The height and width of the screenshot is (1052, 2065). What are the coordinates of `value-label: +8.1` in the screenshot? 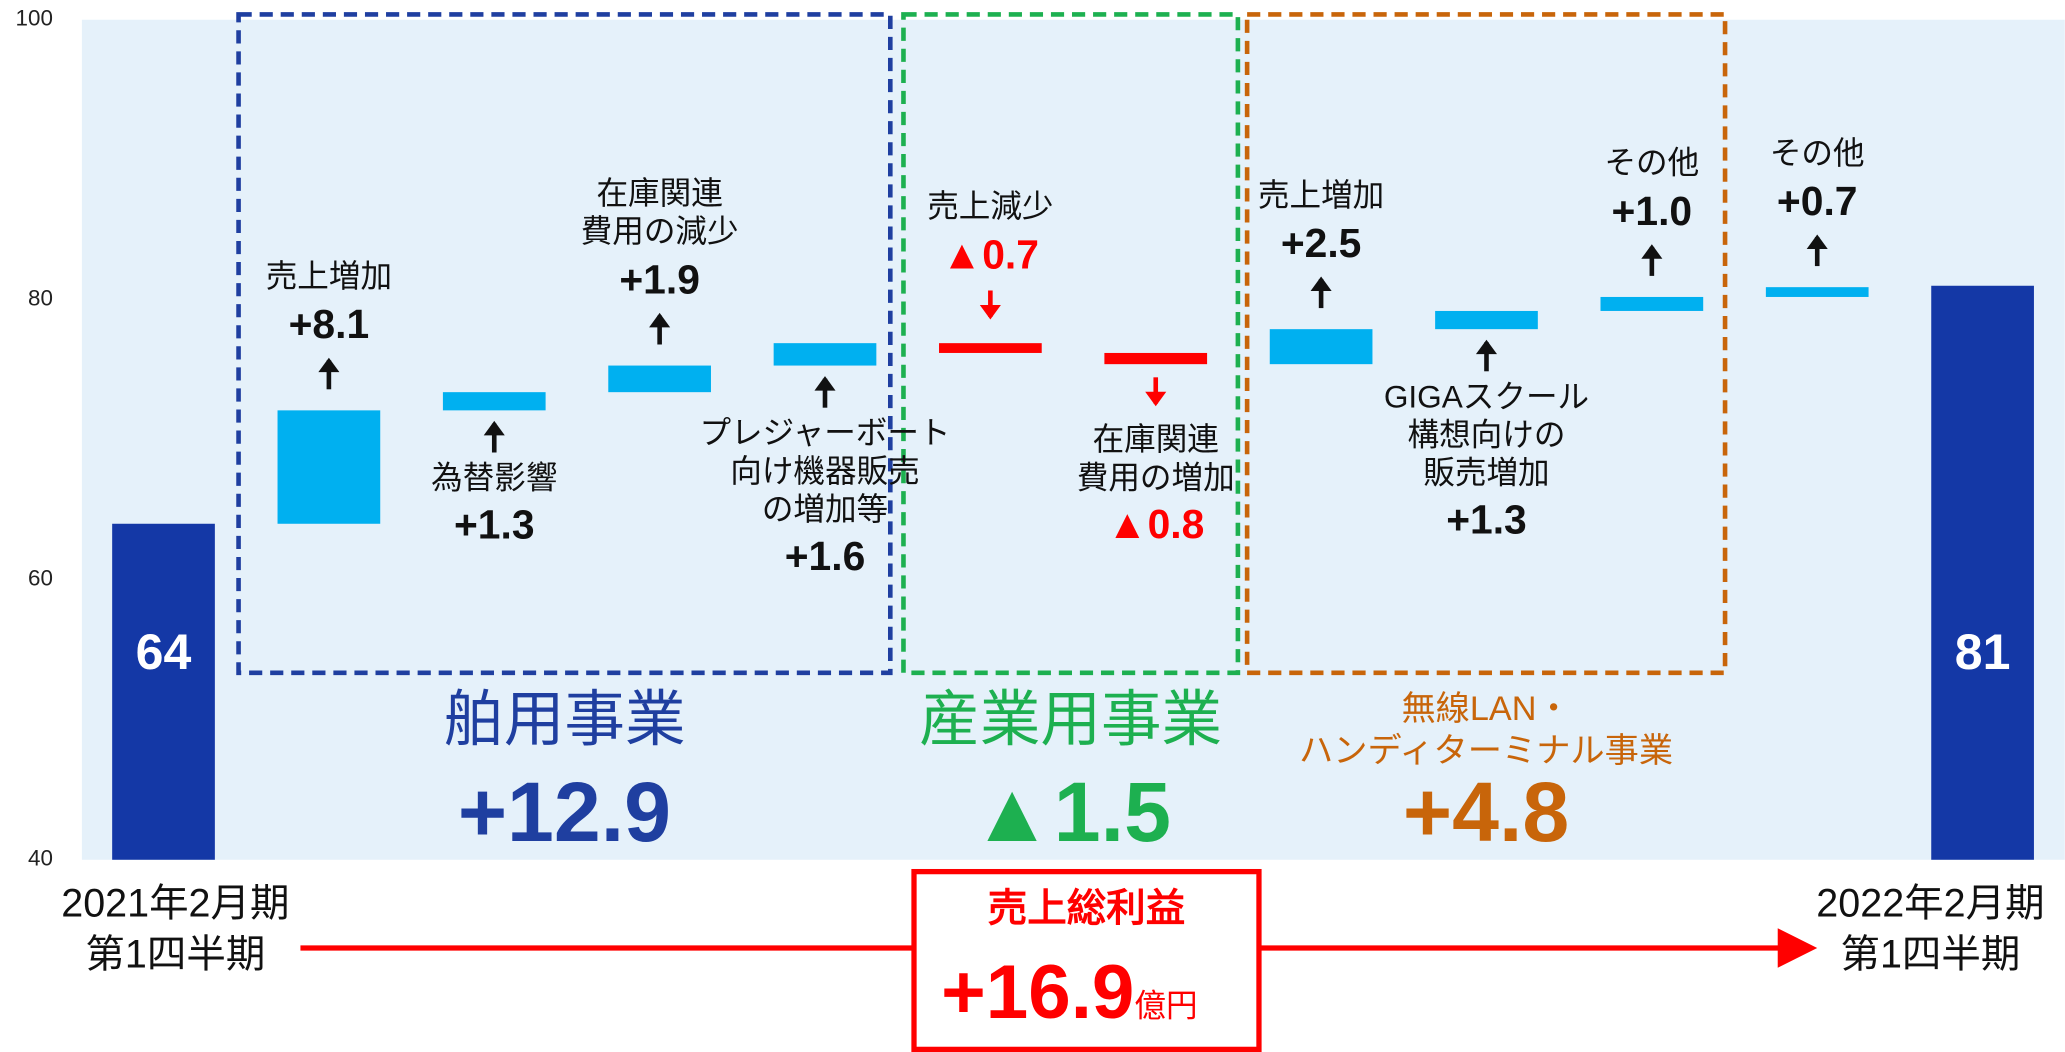 It's located at (329, 324).